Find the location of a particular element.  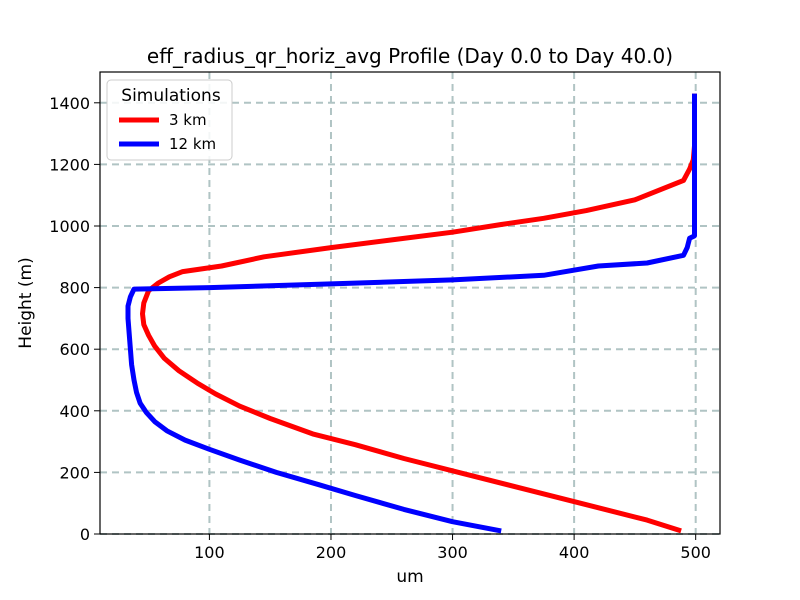

y-tick-label: 600 is located at coordinates (74, 349).